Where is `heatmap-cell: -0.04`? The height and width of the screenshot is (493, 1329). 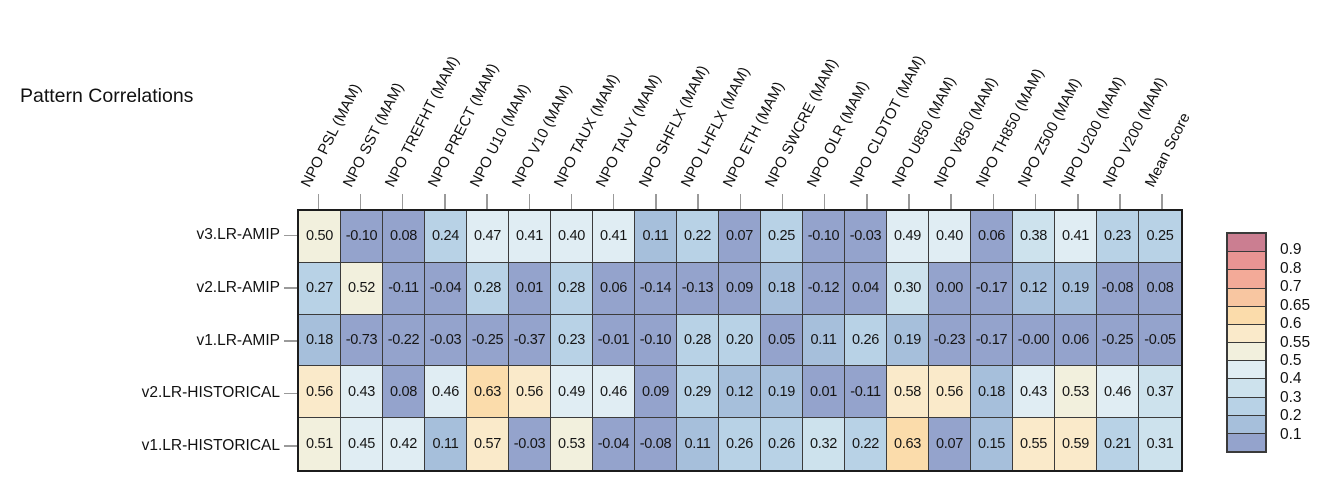
heatmap-cell: -0.04 is located at coordinates (614, 444).